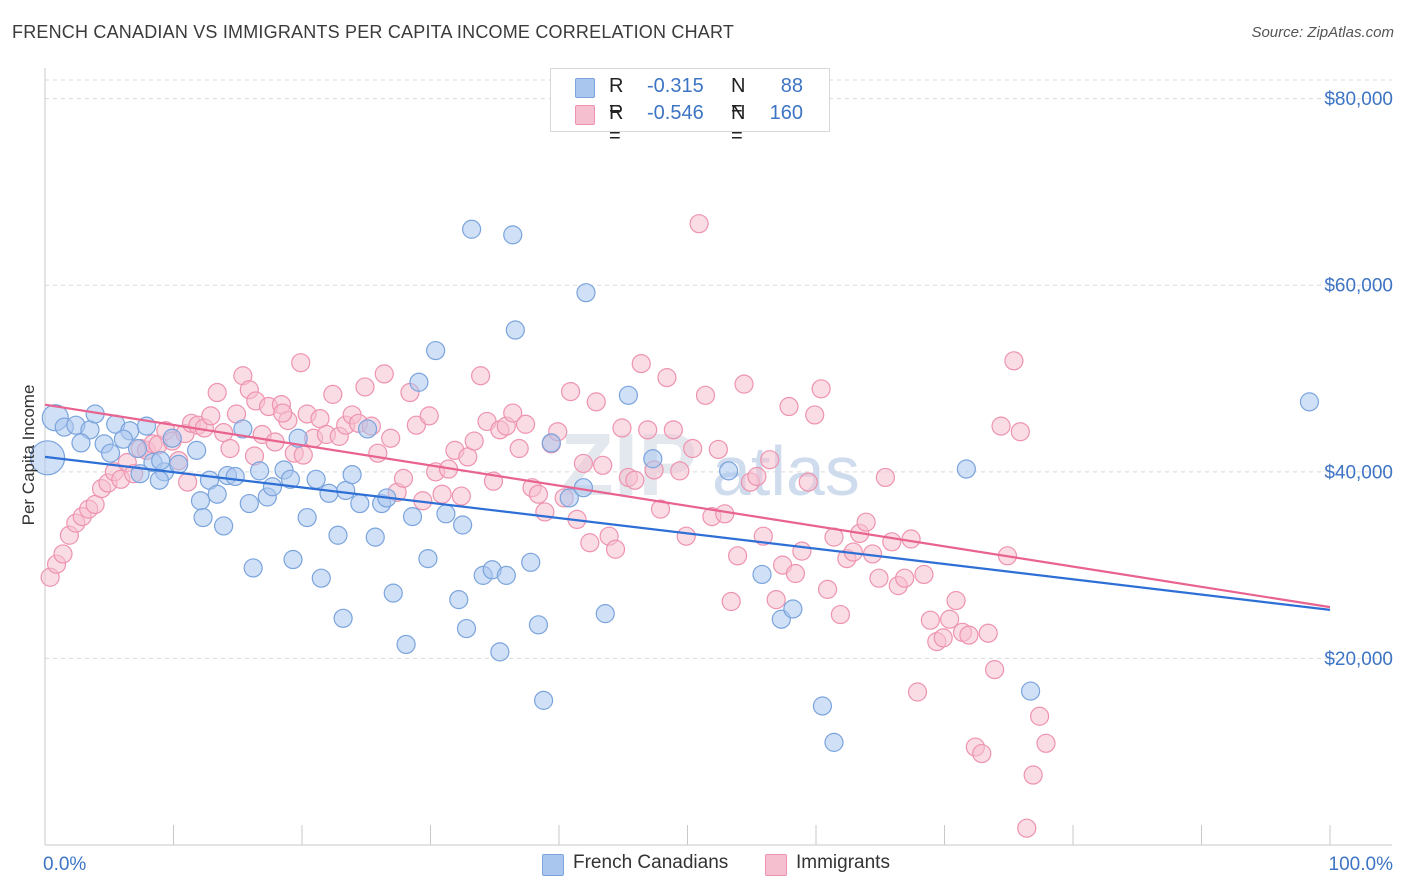  I want to click on legend-r-value: -0.315, so click(675, 86).